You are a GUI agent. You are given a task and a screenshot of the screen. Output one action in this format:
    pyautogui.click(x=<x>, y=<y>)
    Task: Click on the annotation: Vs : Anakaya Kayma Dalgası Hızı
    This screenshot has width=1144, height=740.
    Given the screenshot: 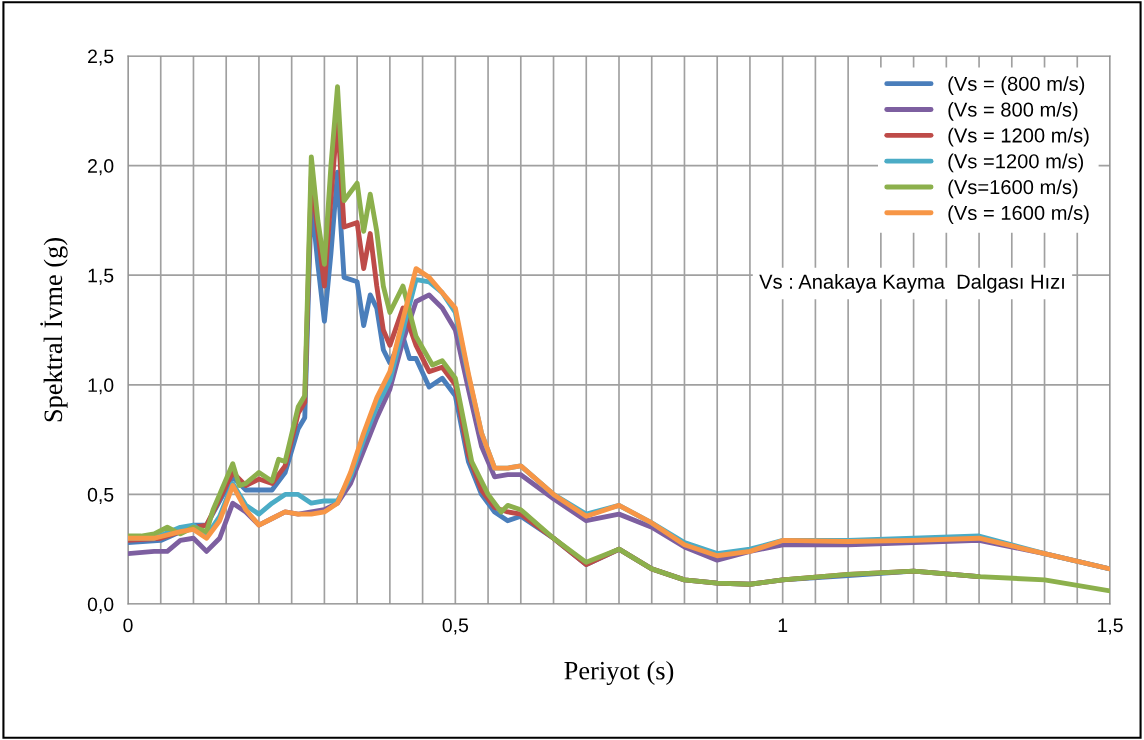 What is the action you would take?
    pyautogui.click(x=911, y=283)
    